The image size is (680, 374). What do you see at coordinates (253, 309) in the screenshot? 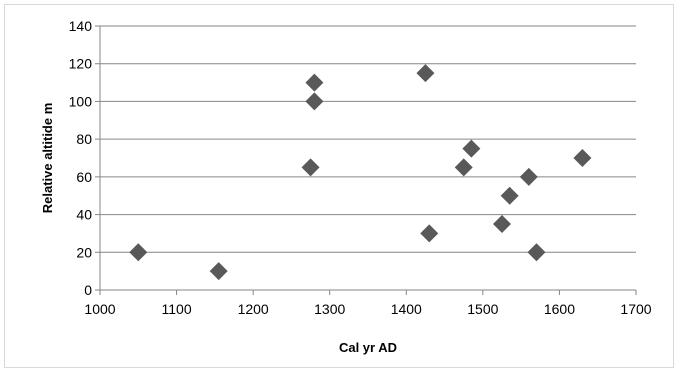
I see `x-tick-label: 1200` at bounding box center [253, 309].